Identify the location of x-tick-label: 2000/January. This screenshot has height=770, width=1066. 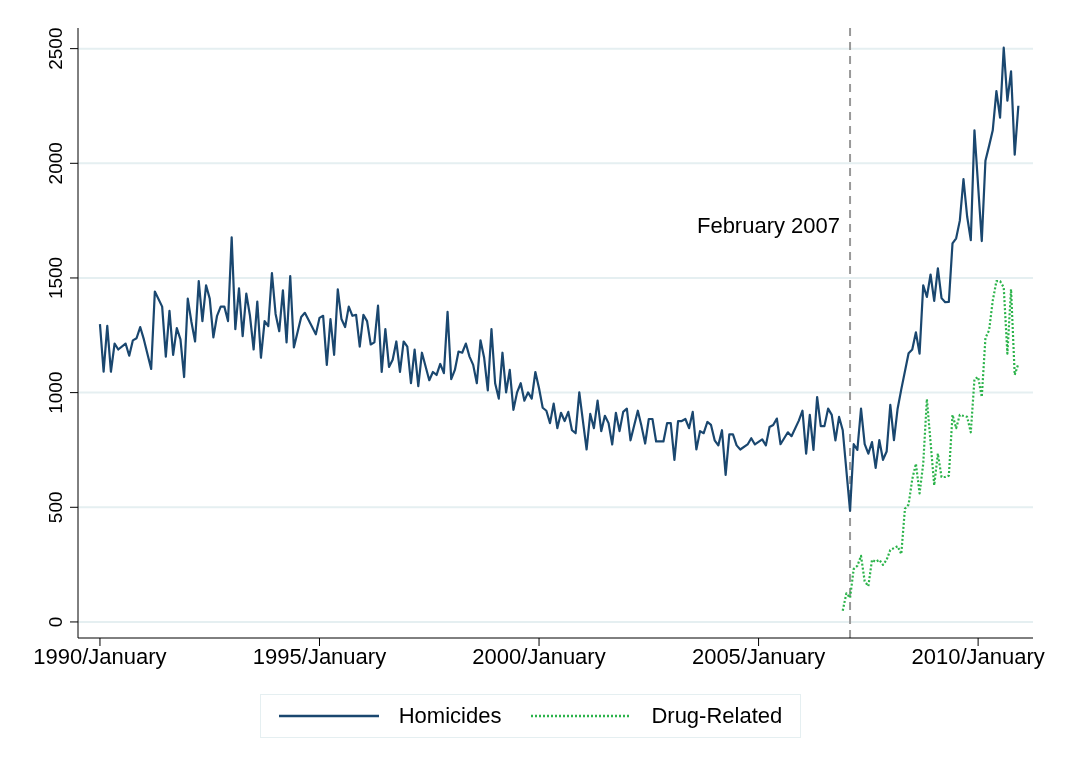
(539, 656).